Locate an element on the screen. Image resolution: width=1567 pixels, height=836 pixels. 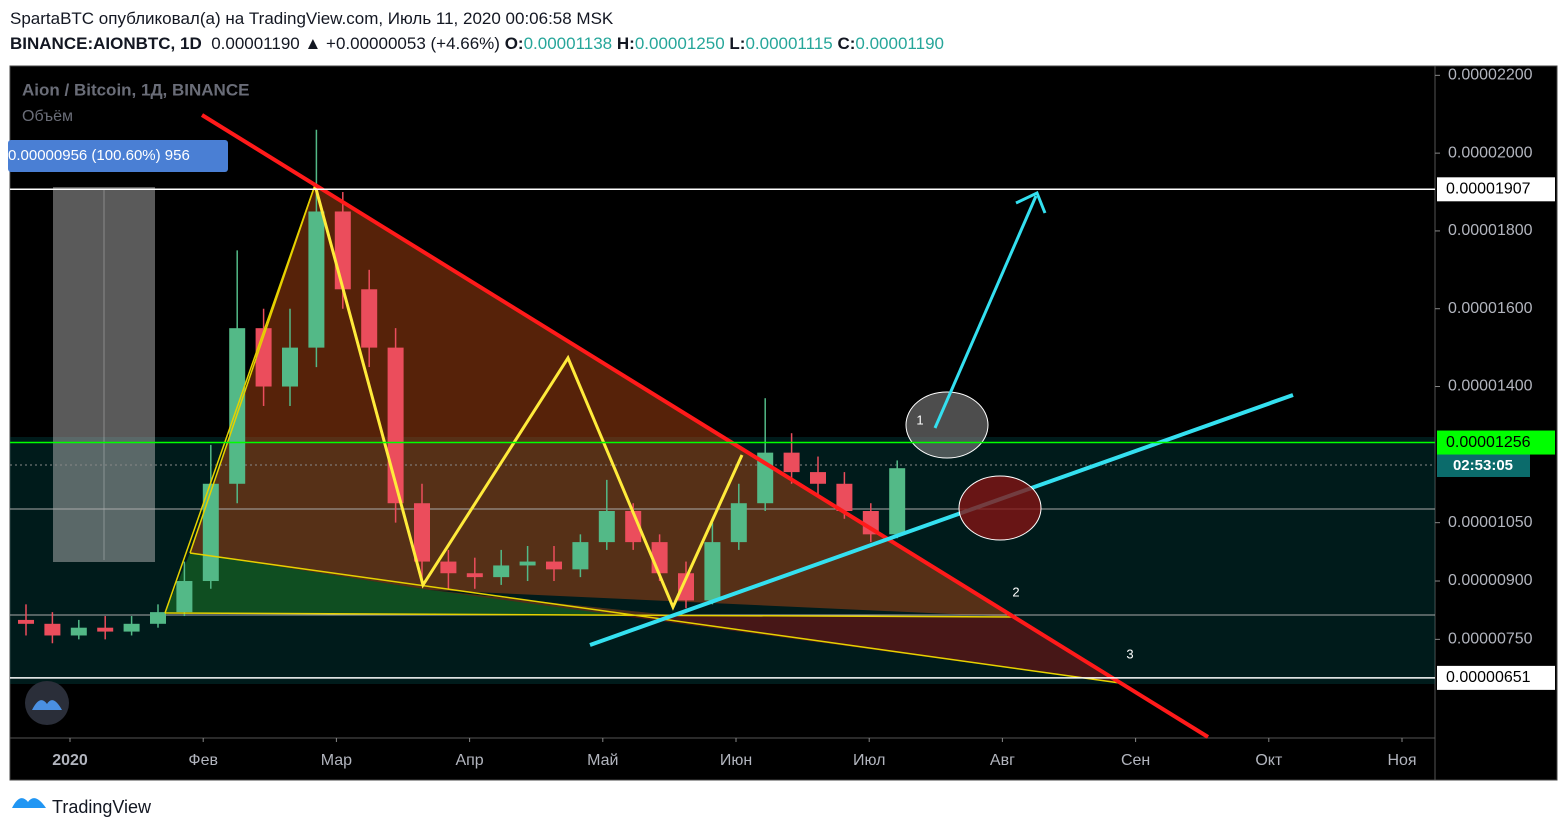
countdown: 02:53:05 is located at coordinates (1483, 465).